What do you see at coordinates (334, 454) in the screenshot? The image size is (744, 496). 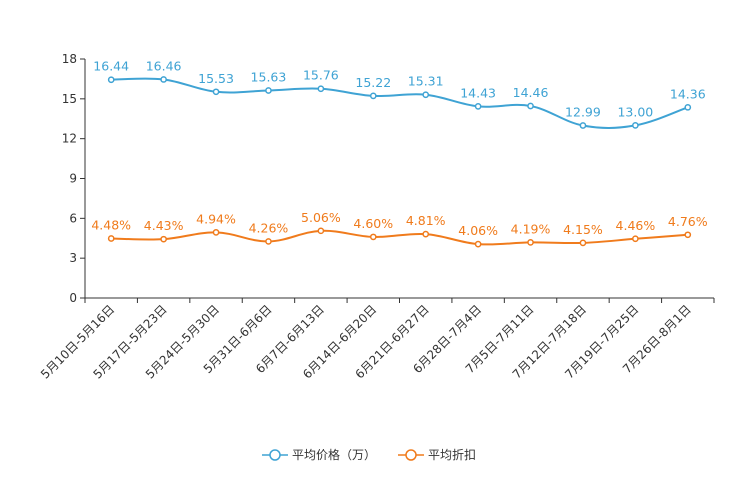 I see `legend-label: 平均价格（万）` at bounding box center [334, 454].